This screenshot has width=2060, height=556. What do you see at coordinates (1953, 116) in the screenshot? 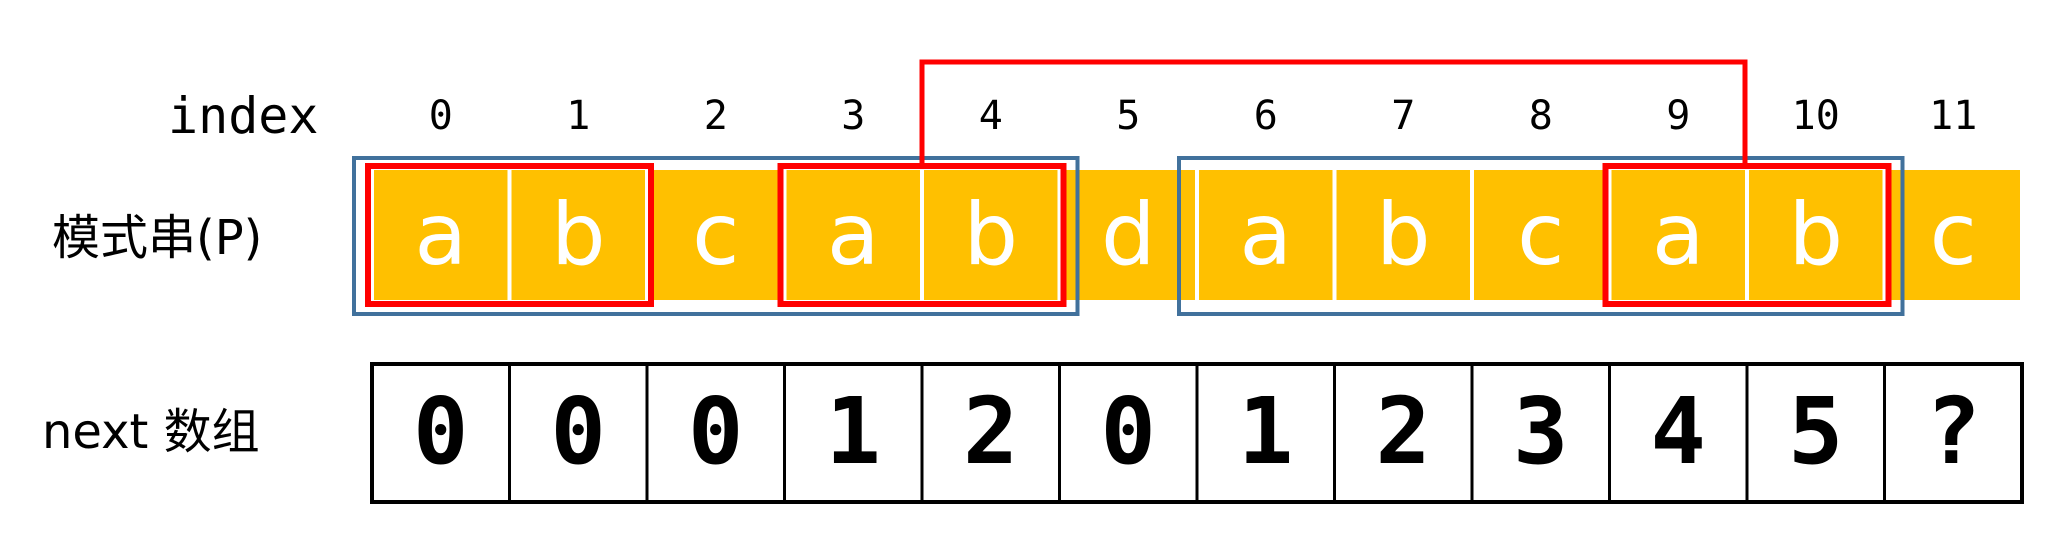
I see `index-label-11: 11` at bounding box center [1953, 116].